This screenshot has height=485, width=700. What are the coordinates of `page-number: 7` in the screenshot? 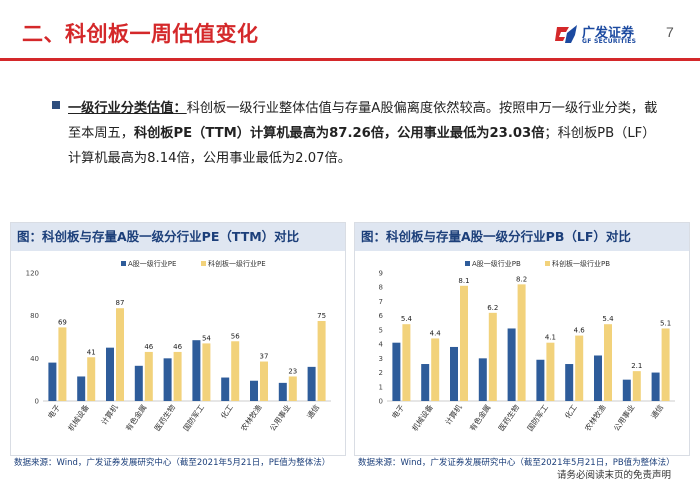 It's located at (670, 32).